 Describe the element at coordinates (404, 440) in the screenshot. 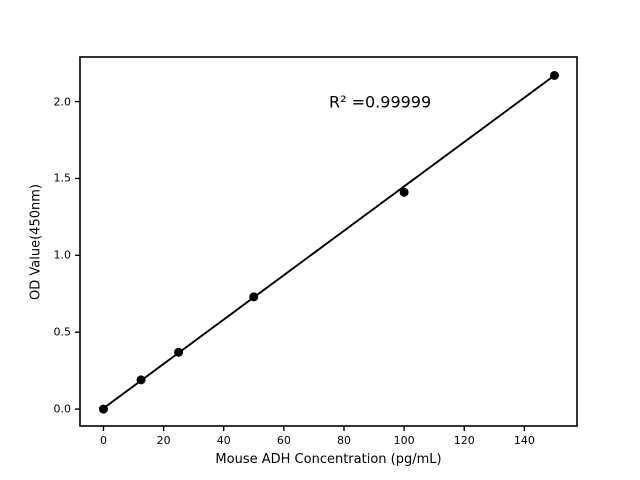

I see `x-tick-label: 100` at that location.